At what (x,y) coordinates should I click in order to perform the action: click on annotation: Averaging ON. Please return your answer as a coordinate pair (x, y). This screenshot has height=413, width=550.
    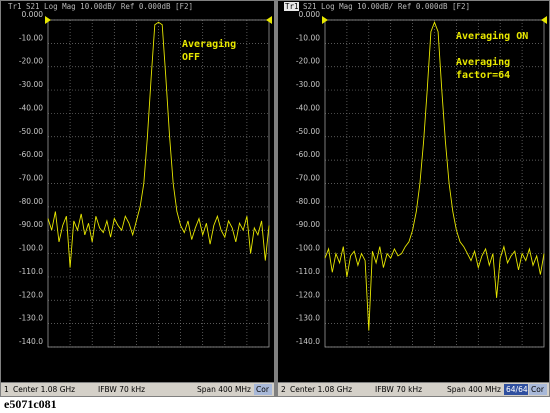
    Looking at the image, I should click on (492, 36).